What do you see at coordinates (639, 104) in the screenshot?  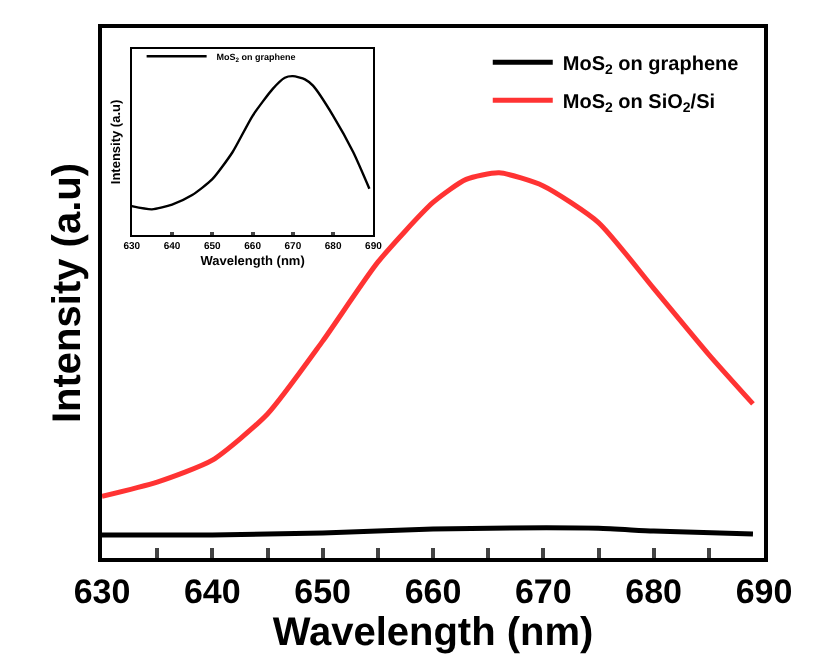 I see `legend-label: MoS$_{2}$ on SiO$_{2}$/Si` at bounding box center [639, 104].